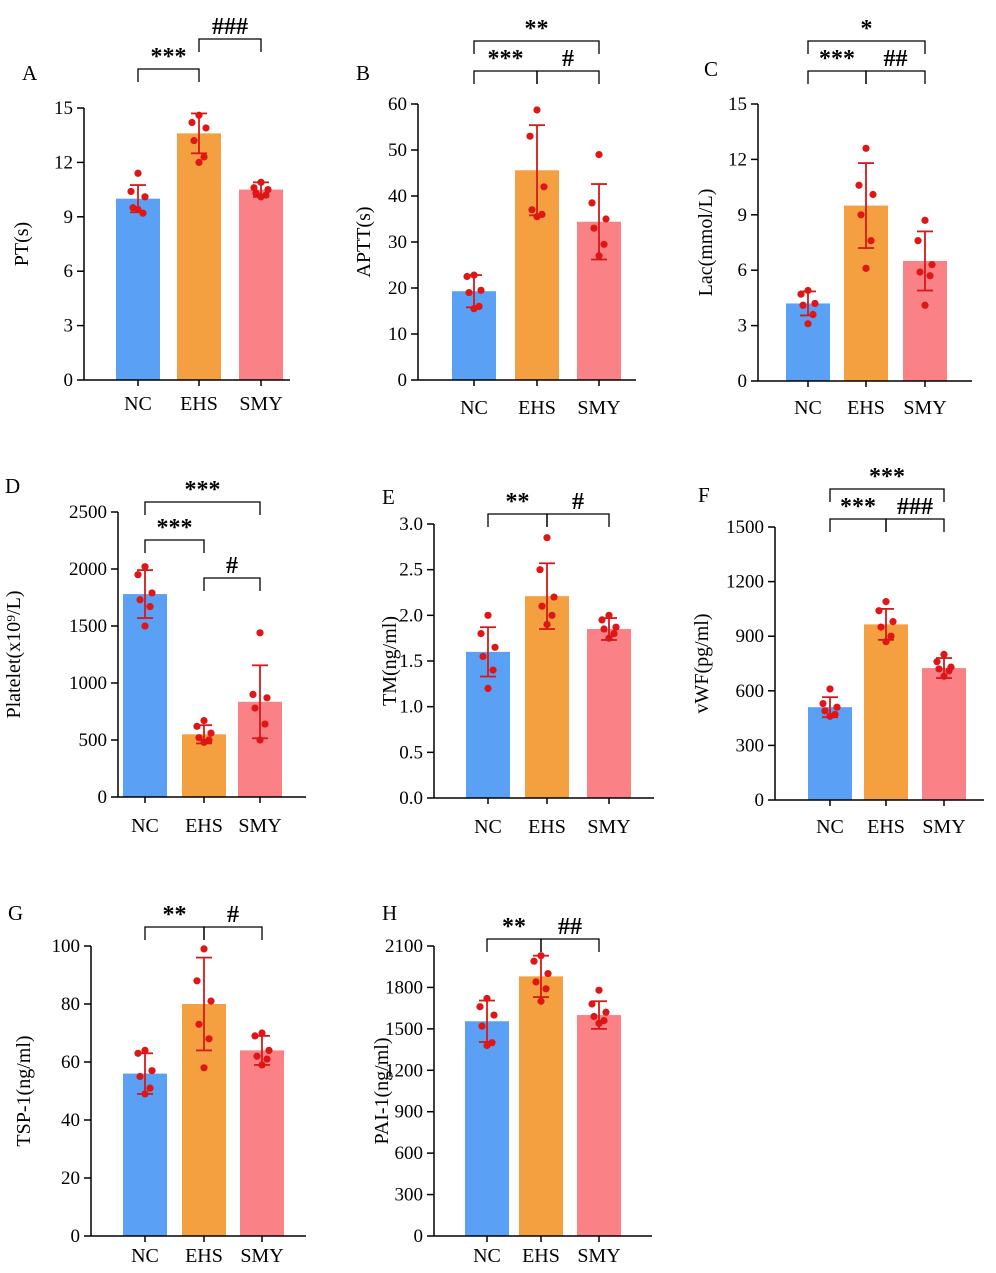 The image size is (996, 1273). What do you see at coordinates (22, 244) in the screenshot?
I see `y-axis-label: PT(s)` at bounding box center [22, 244].